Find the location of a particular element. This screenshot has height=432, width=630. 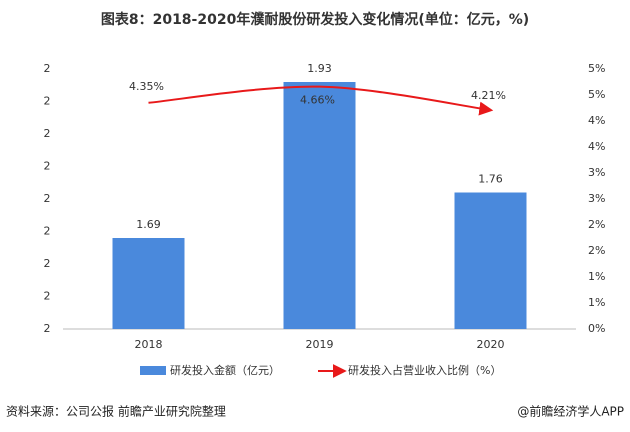

x-tick-label: 2018 is located at coordinates (149, 344).